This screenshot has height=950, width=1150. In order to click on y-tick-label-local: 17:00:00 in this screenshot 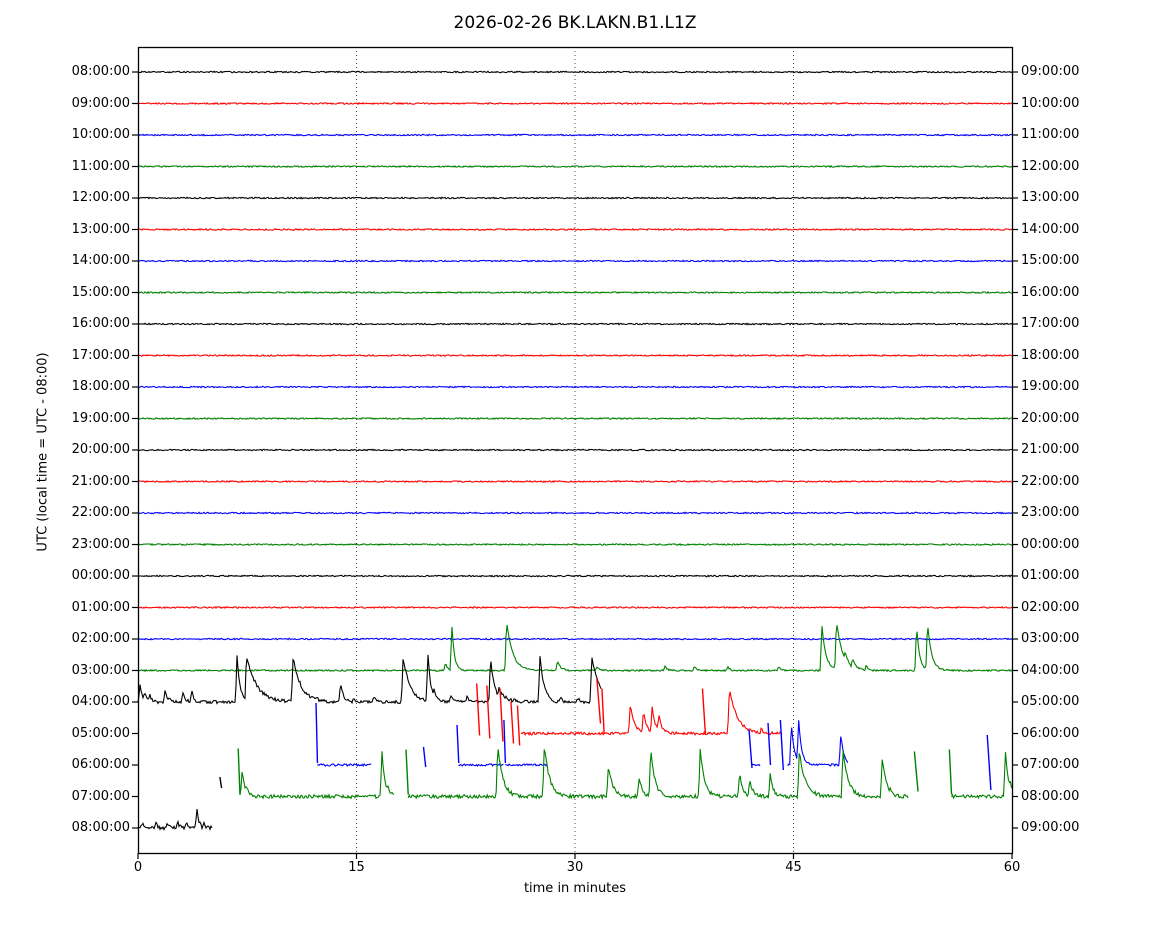, I will do `click(1050, 323)`.